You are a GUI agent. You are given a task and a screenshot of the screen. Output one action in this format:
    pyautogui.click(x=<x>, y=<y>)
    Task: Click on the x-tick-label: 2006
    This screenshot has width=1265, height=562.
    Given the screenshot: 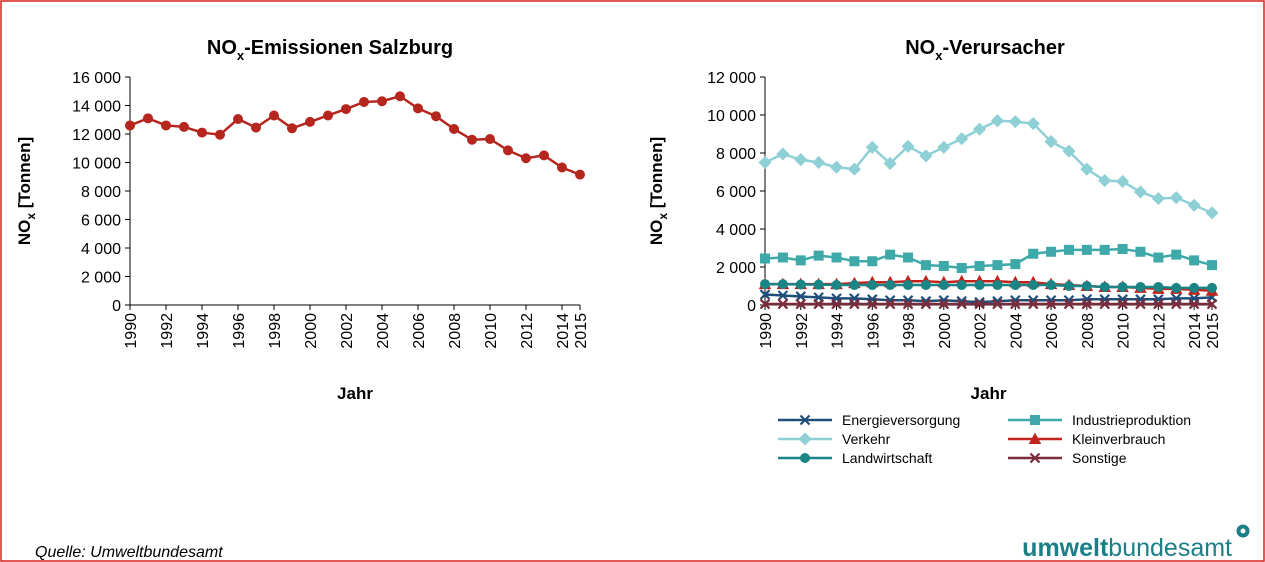 What is the action you would take?
    pyautogui.click(x=419, y=331)
    